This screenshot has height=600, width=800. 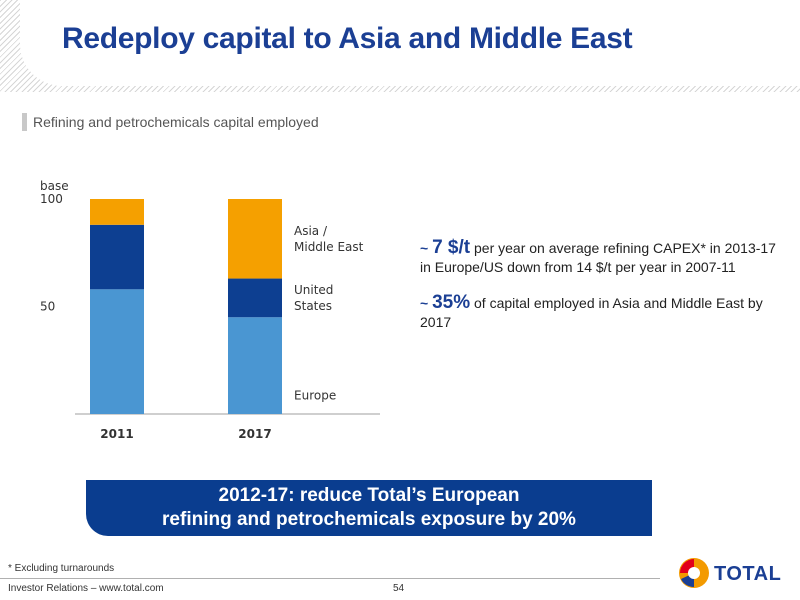 What do you see at coordinates (313, 290) in the screenshot?
I see `legend-label-united-states-0: United` at bounding box center [313, 290].